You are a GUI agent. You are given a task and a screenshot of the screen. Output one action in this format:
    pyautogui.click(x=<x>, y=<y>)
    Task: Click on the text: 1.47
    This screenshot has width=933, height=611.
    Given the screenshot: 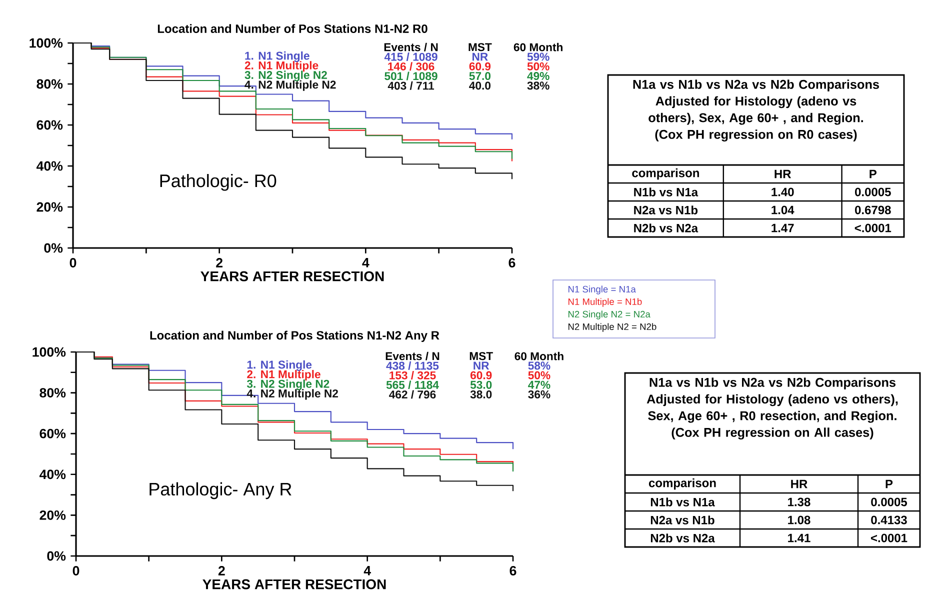 What is the action you would take?
    pyautogui.click(x=783, y=228)
    